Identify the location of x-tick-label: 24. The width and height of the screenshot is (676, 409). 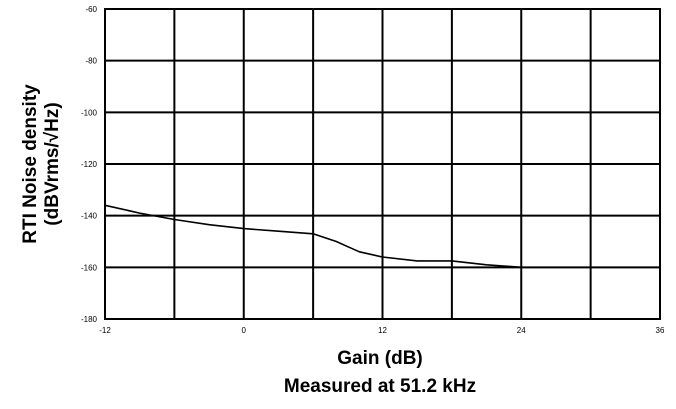
(521, 330).